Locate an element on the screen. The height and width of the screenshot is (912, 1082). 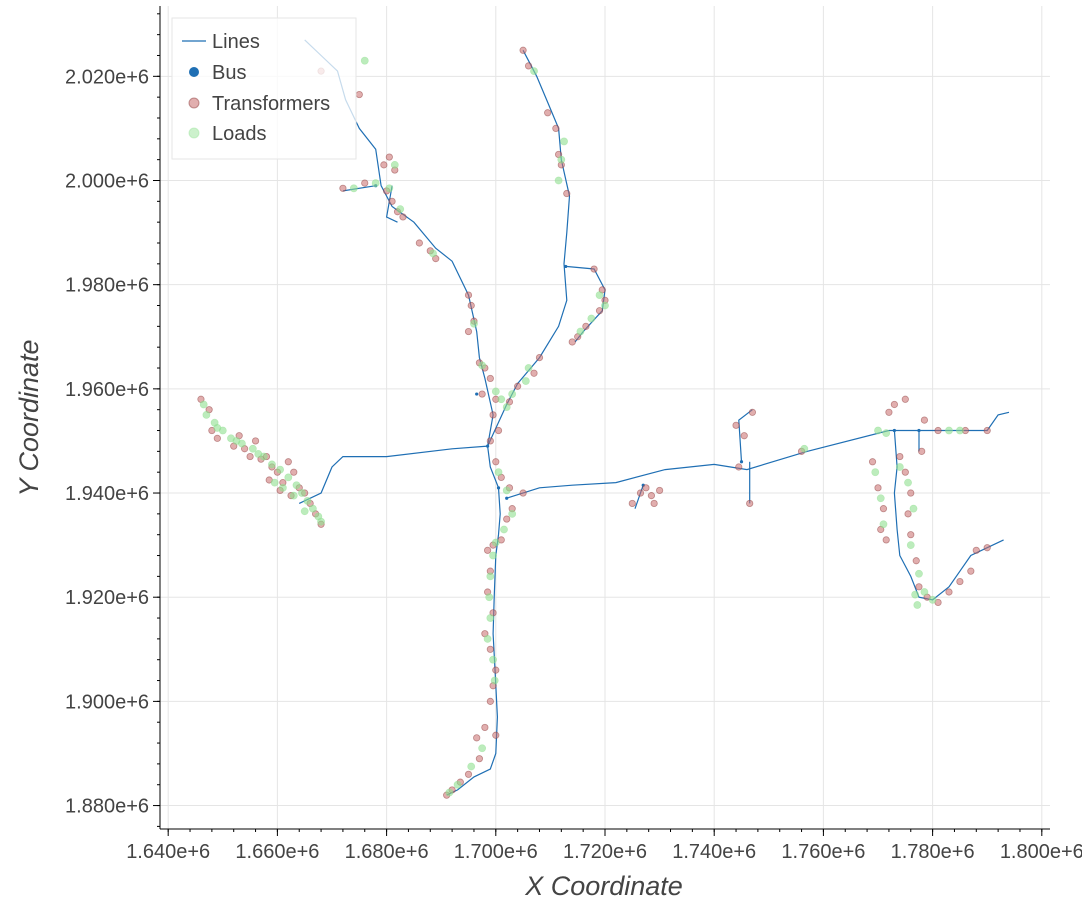
x-tick-label: 1.780e+6 is located at coordinates (933, 852).